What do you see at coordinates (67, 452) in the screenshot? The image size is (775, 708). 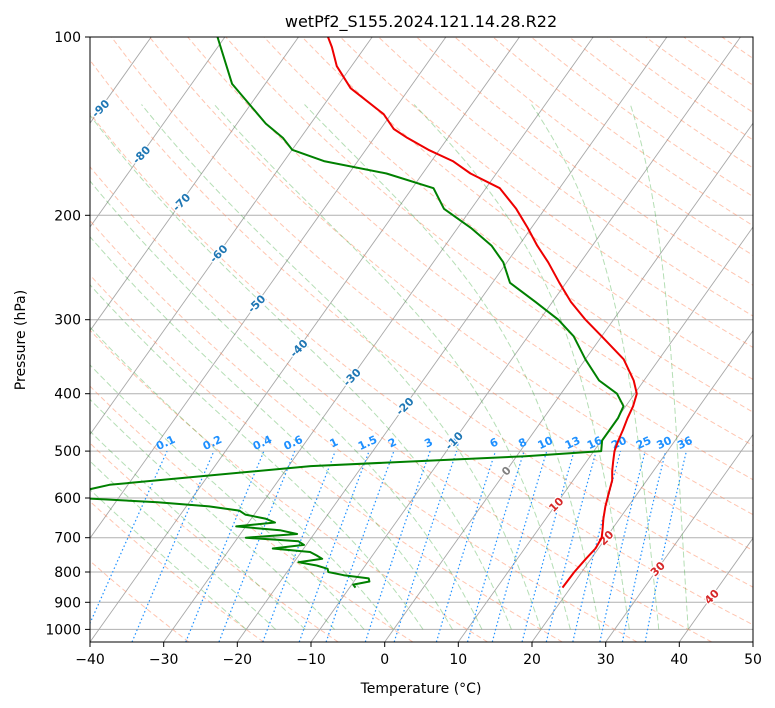 I see `y-tick-label: 500` at bounding box center [67, 452].